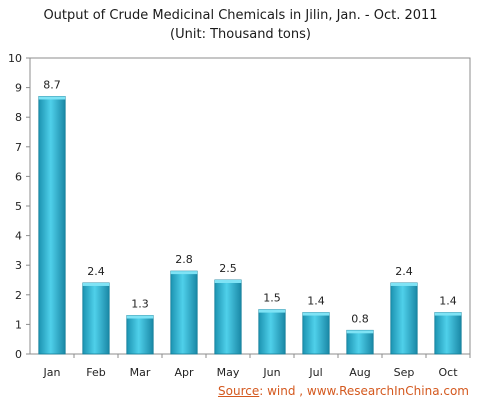 This screenshot has width=481, height=408. Describe the element at coordinates (18, 354) in the screenshot. I see `y-tick-label: 0` at that location.